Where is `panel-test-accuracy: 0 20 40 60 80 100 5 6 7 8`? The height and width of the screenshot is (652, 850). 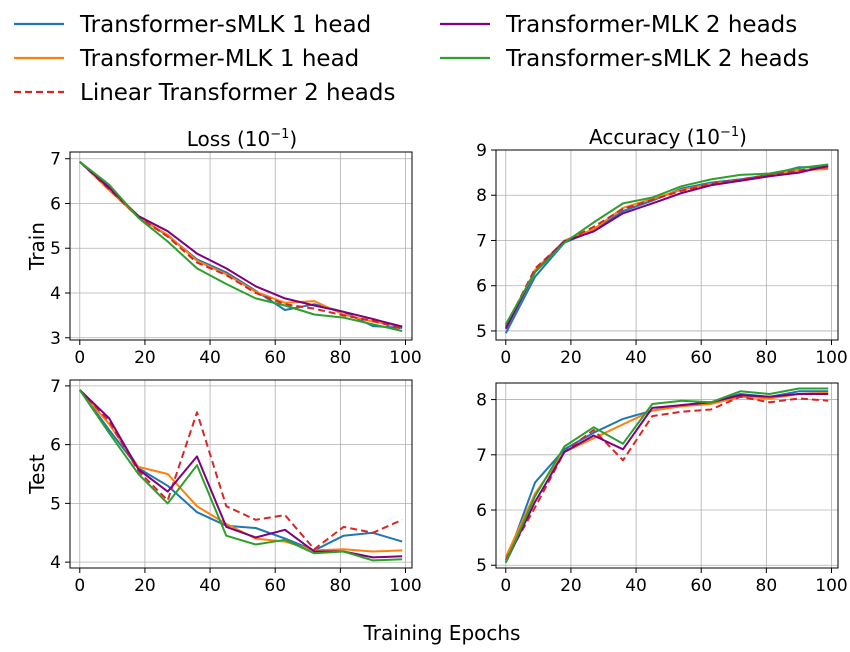
panel-test-accuracy: 0 20 40 60 80 100 5 6 7 8 is located at coordinates (662, 489).